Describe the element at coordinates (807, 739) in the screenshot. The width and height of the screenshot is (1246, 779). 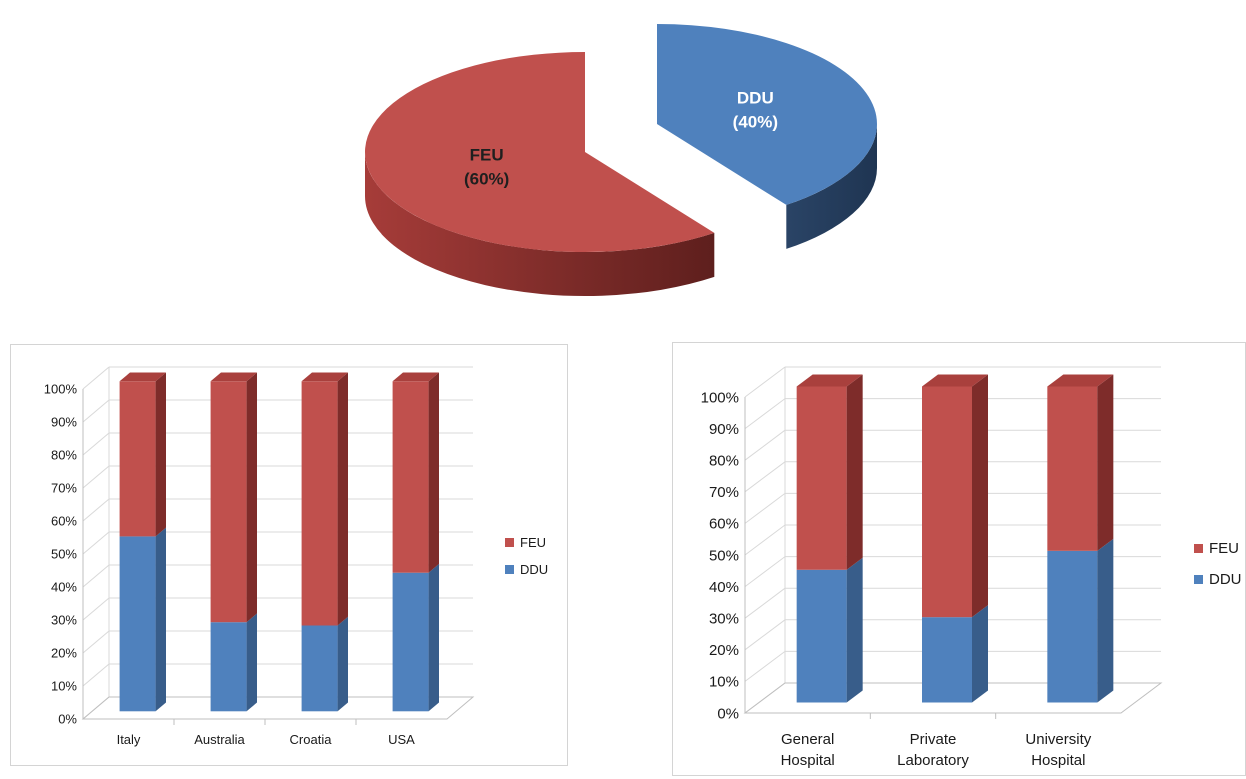
I see `x-category-label: General` at that location.